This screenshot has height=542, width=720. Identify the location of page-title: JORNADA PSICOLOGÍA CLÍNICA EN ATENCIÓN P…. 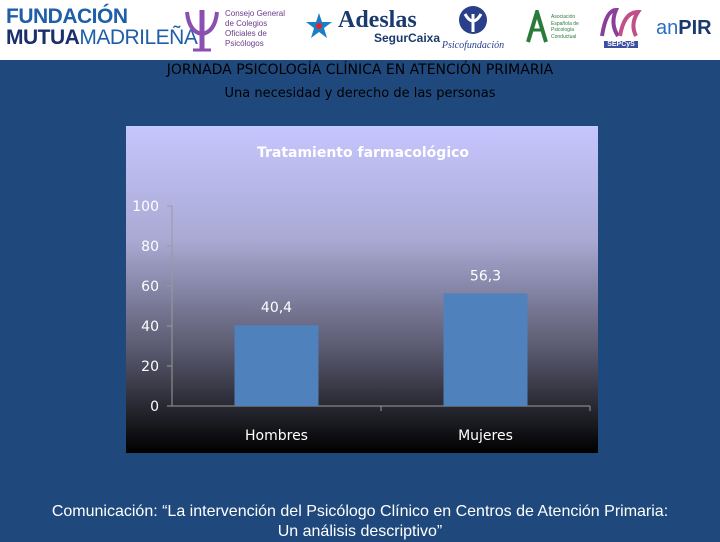
(360, 70).